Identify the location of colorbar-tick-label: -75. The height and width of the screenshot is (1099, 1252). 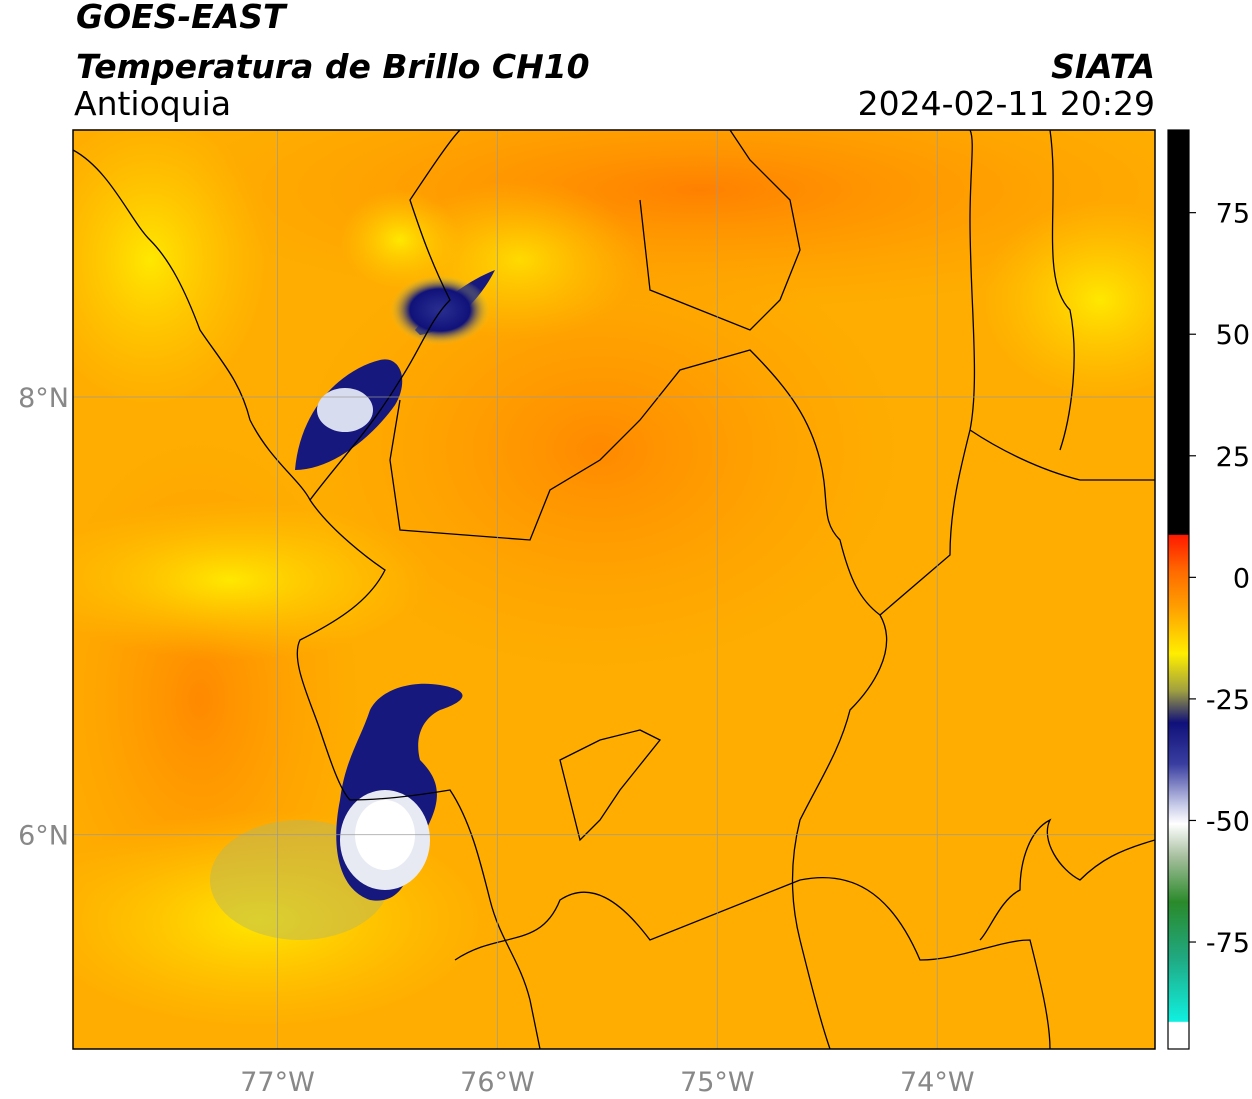
(1228, 943).